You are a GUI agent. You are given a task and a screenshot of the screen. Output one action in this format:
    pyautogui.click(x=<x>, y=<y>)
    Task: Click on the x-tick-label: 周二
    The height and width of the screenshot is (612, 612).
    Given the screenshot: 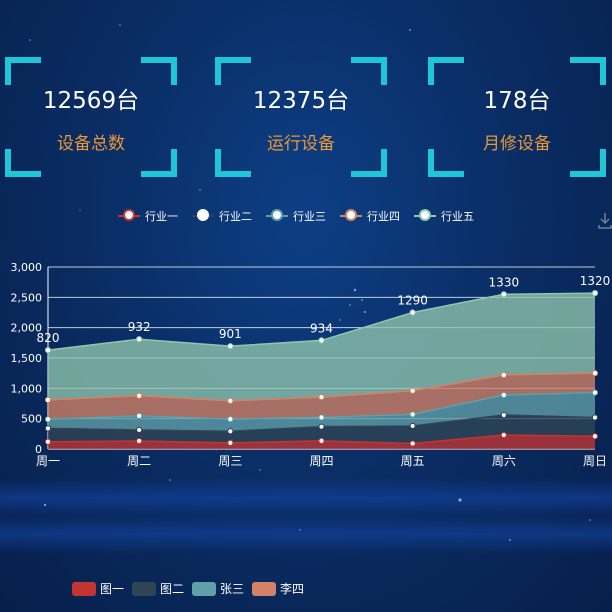 What is the action you would take?
    pyautogui.click(x=139, y=461)
    